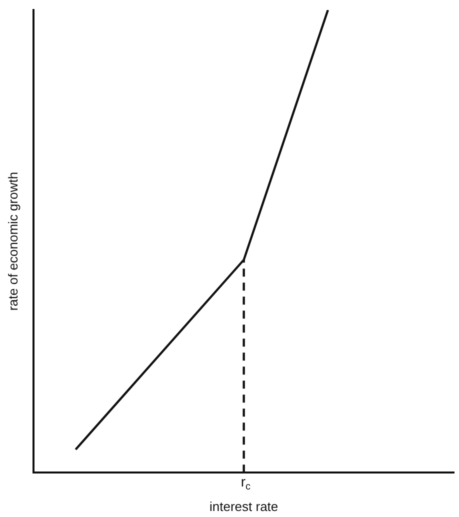 This screenshot has height=517, width=459. What do you see at coordinates (244, 506) in the screenshot?
I see `x-axis-title: interest rate` at bounding box center [244, 506].